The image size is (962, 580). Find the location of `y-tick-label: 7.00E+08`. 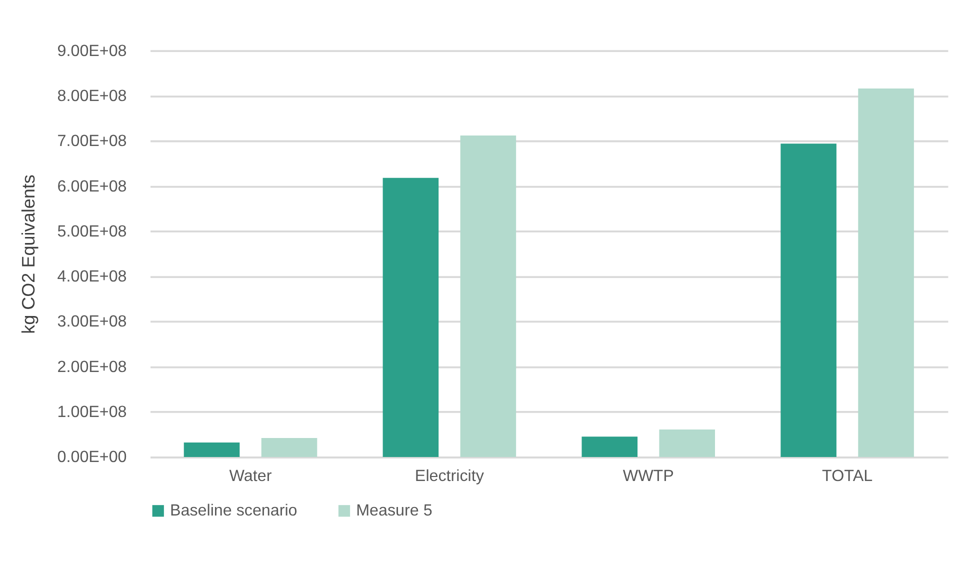

y-tick-label: 7.00E+08 is located at coordinates (92, 141).